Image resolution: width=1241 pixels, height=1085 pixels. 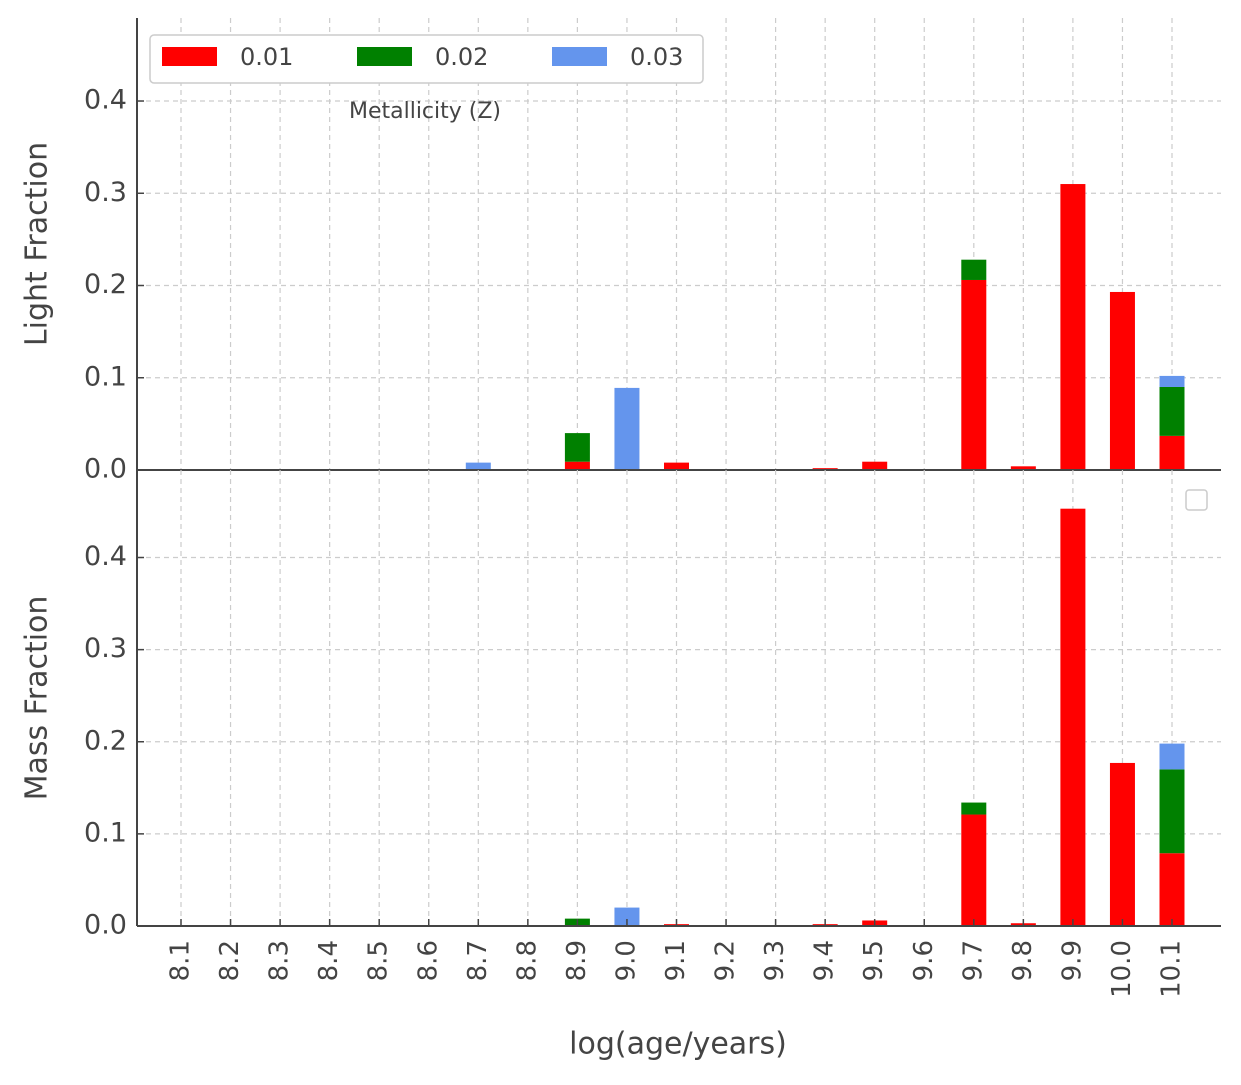 I want to click on x-tick-label: 9.6, so click(x=924, y=960).